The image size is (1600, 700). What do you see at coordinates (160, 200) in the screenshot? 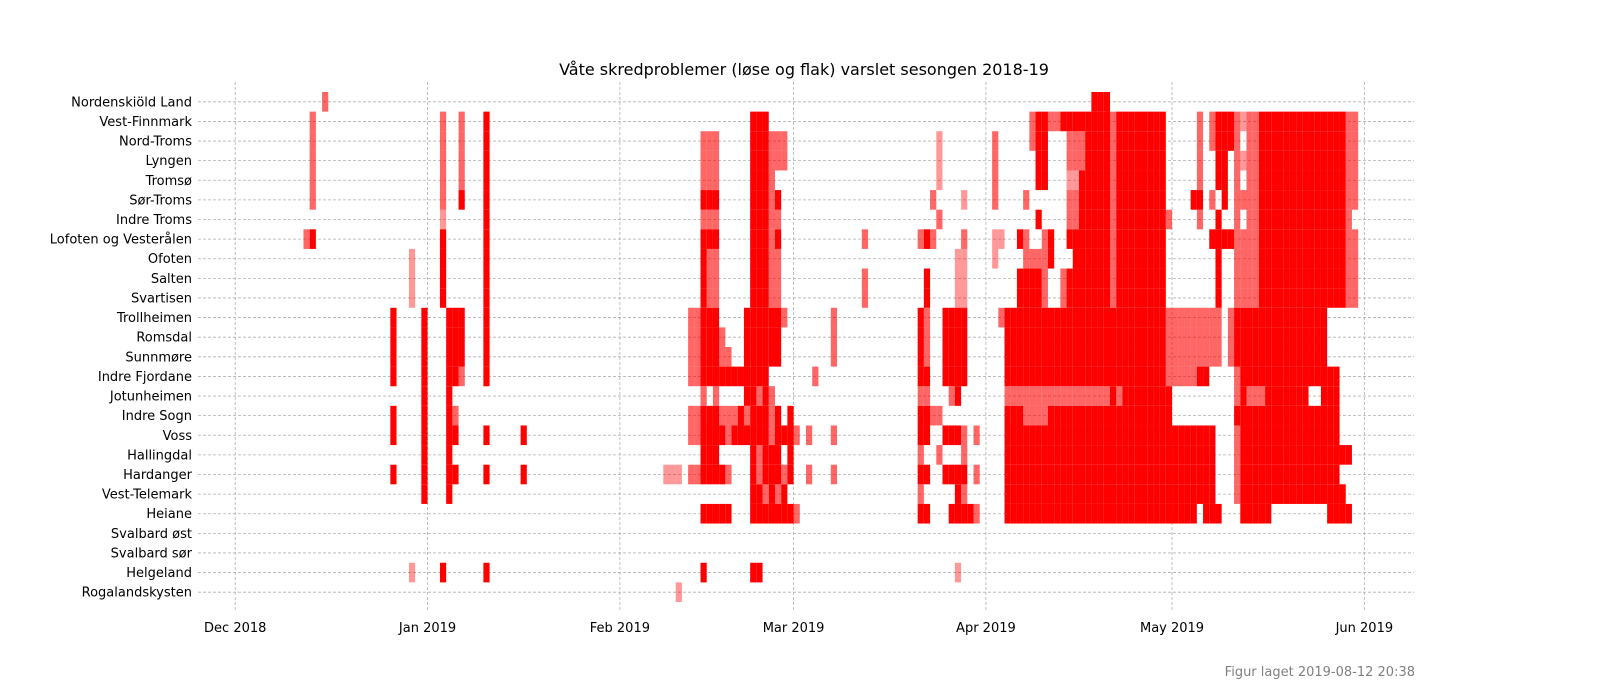
I see `y-tick-label: Sør-Troms` at bounding box center [160, 200].